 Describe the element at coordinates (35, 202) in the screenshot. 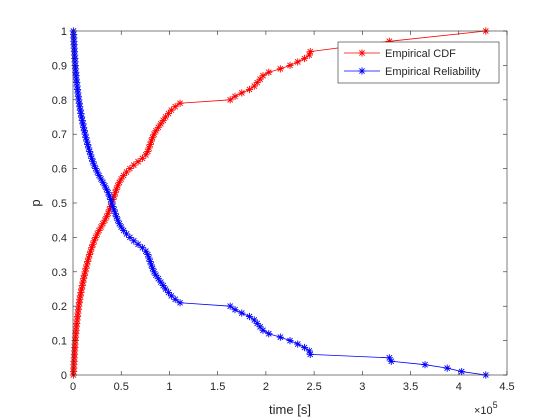

I see `y-axis-label: p` at that location.